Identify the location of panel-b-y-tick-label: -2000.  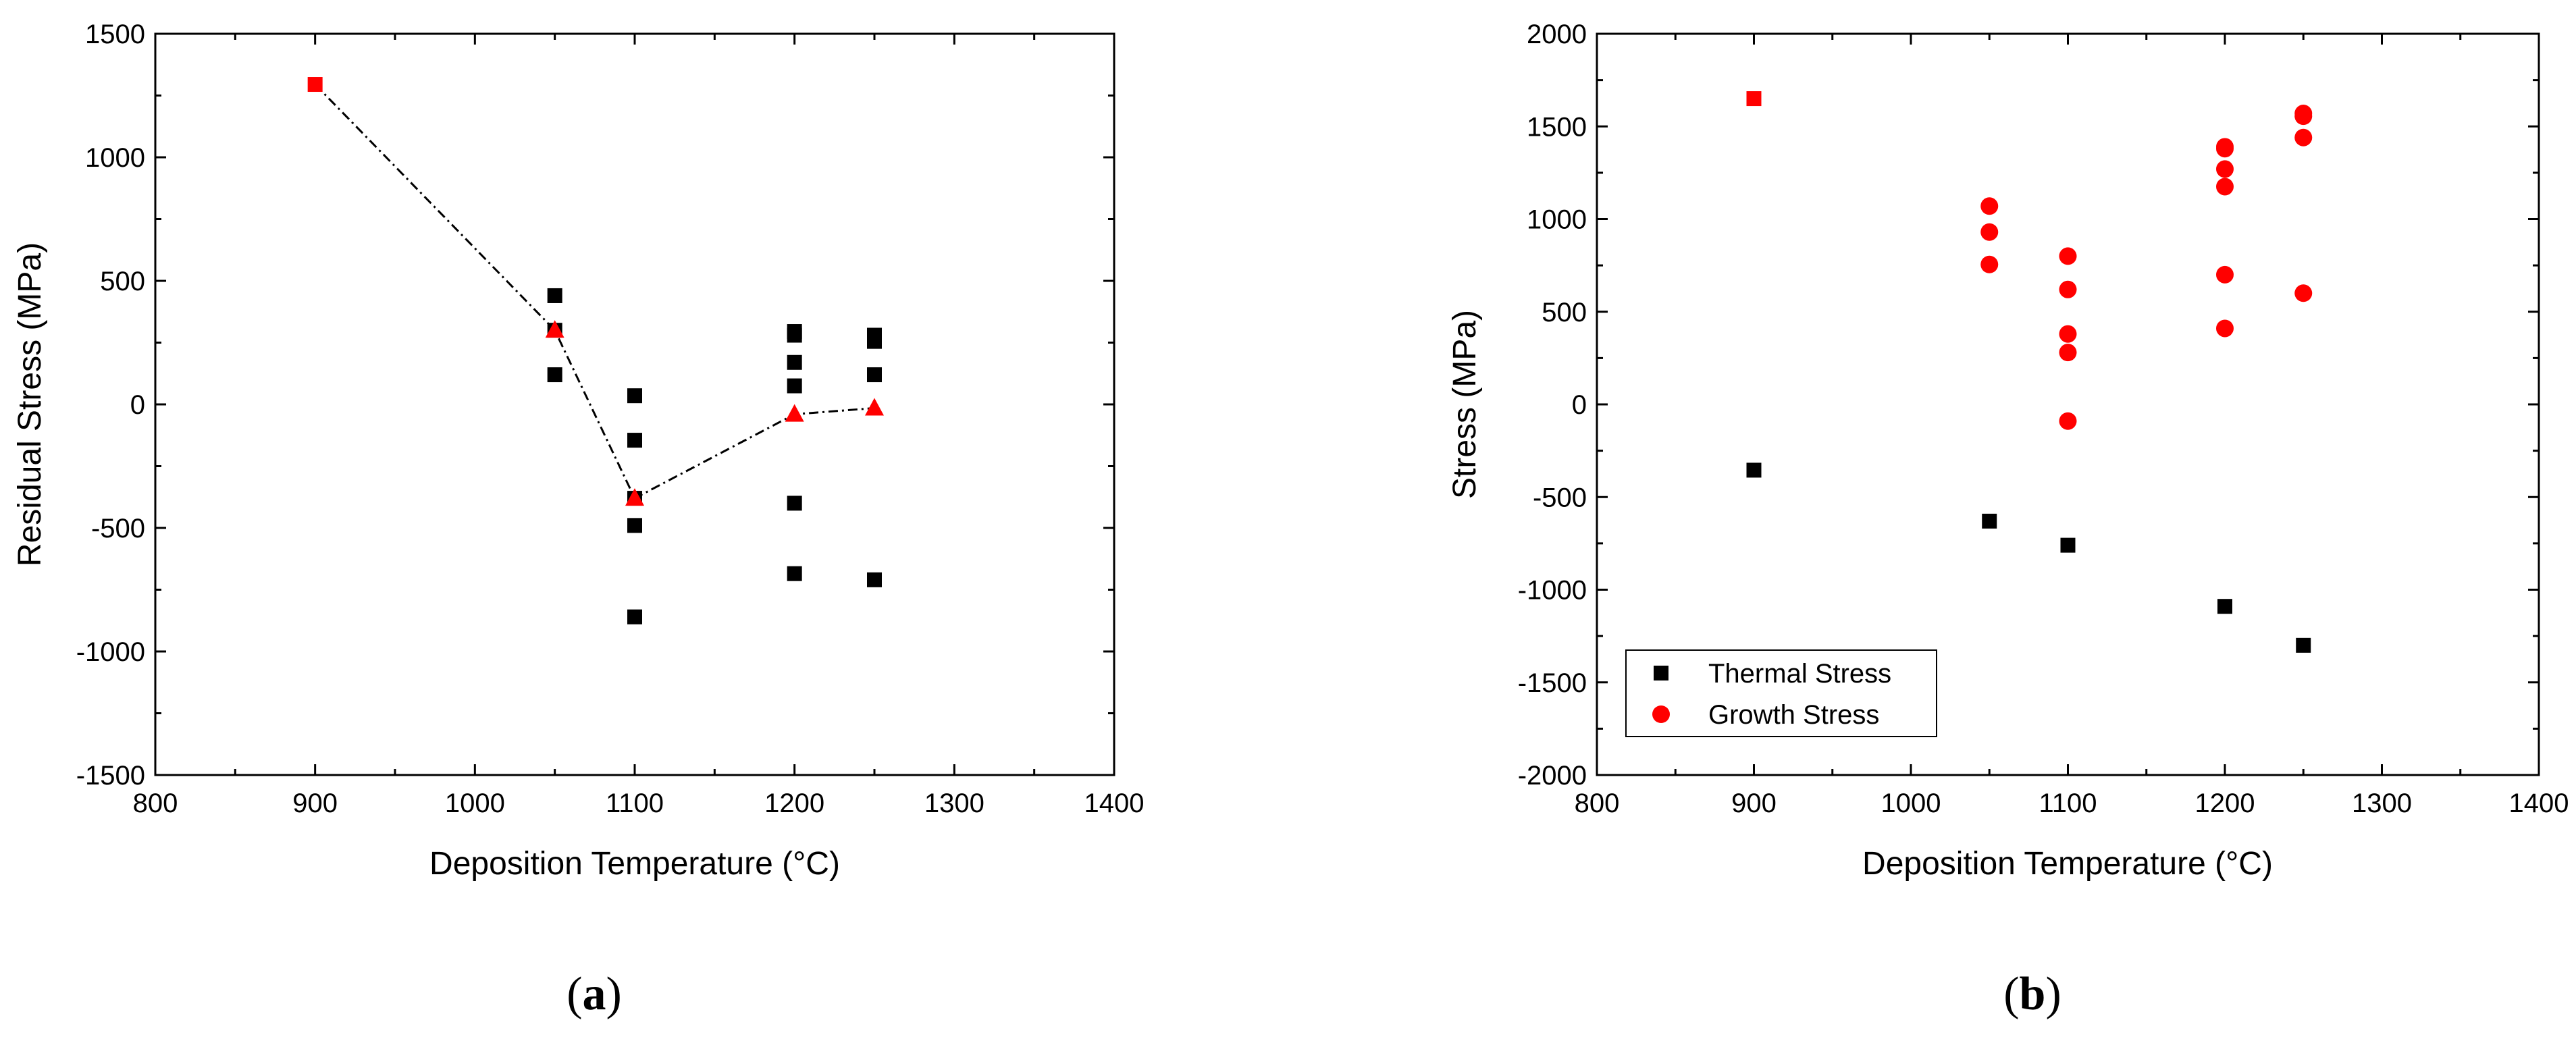
(1552, 776).